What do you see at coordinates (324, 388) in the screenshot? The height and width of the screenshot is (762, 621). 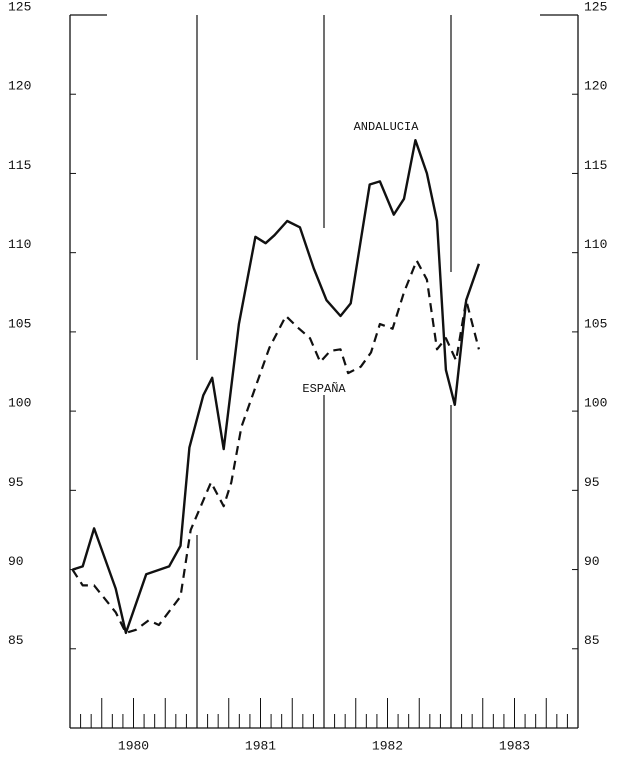 I see `series-label: ESPAÑA` at bounding box center [324, 388].